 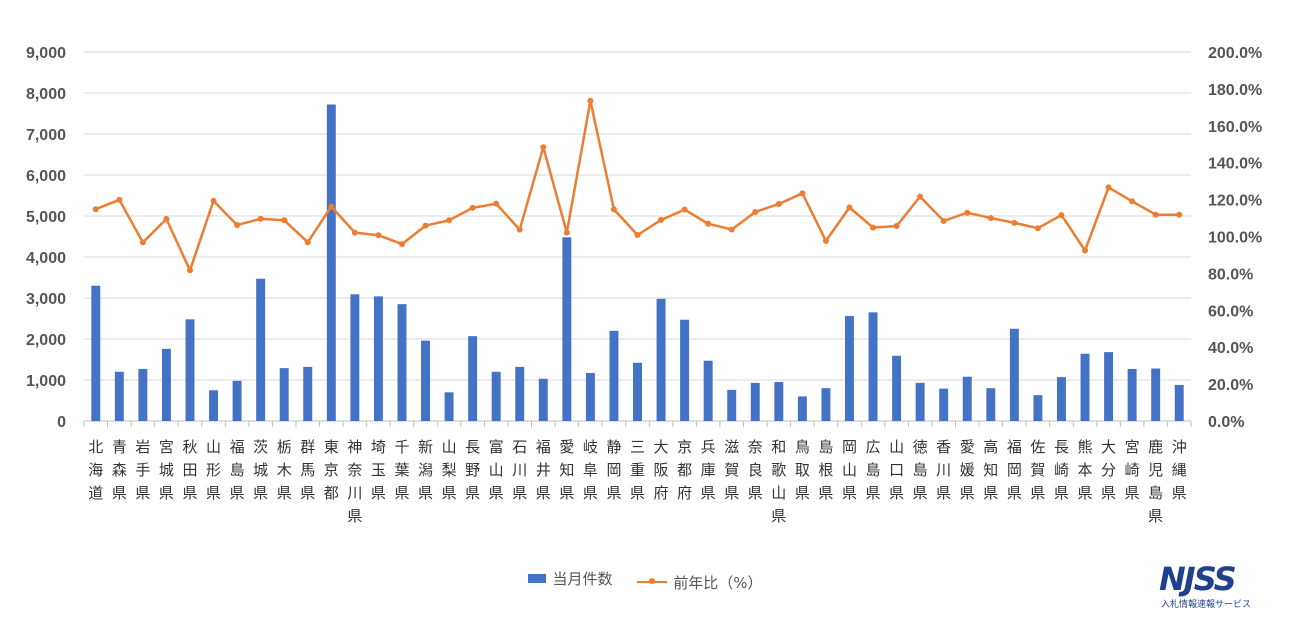 What do you see at coordinates (718, 582) in the screenshot?
I see `legend-line-label: 前年比（%）` at bounding box center [718, 582].